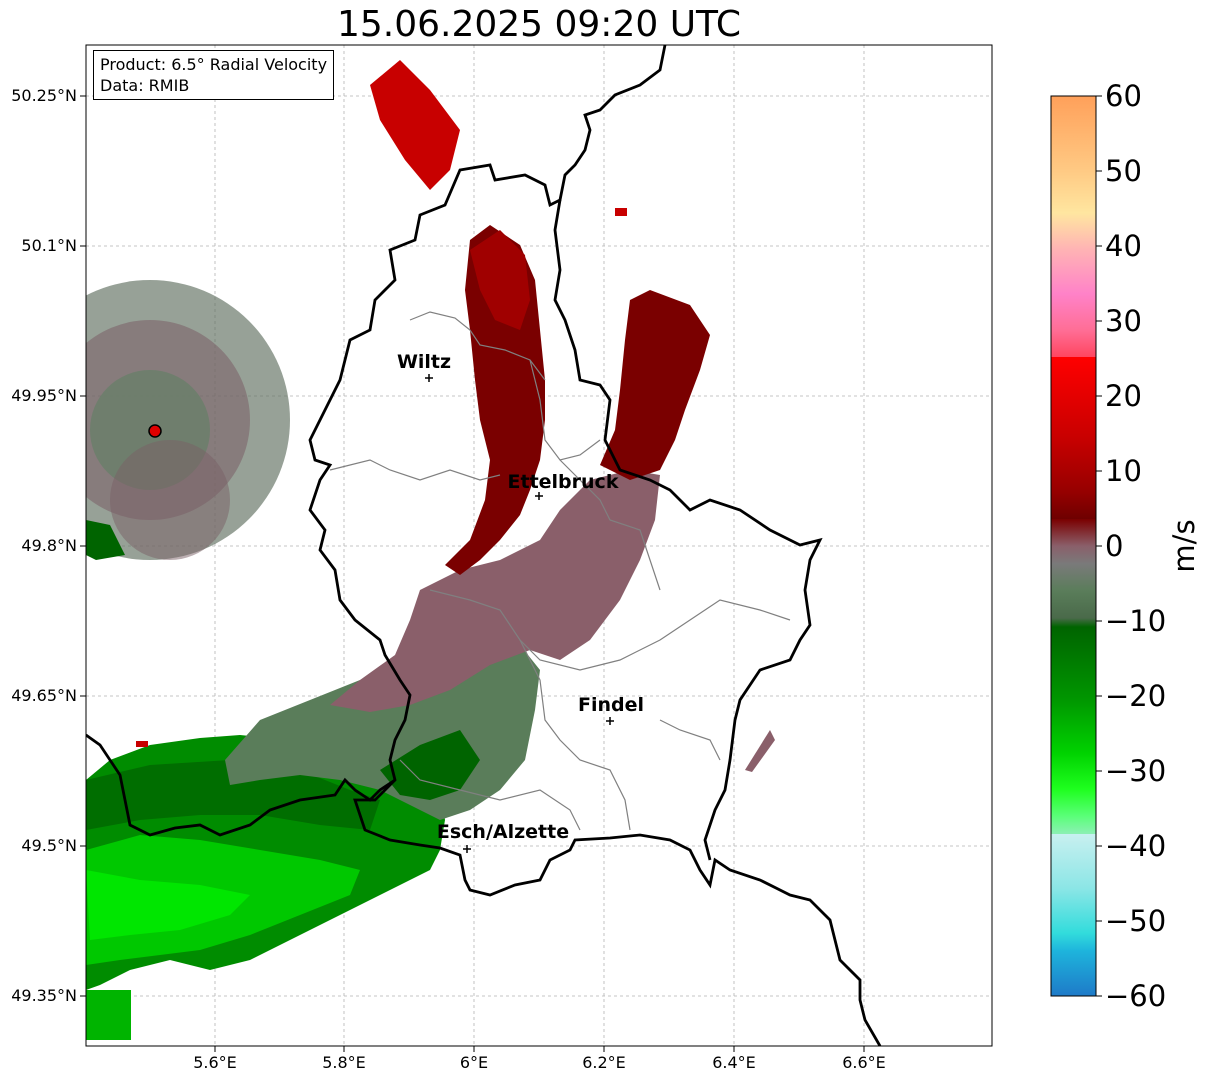  I want to click on lon-label: 6°E, so click(474, 1062).